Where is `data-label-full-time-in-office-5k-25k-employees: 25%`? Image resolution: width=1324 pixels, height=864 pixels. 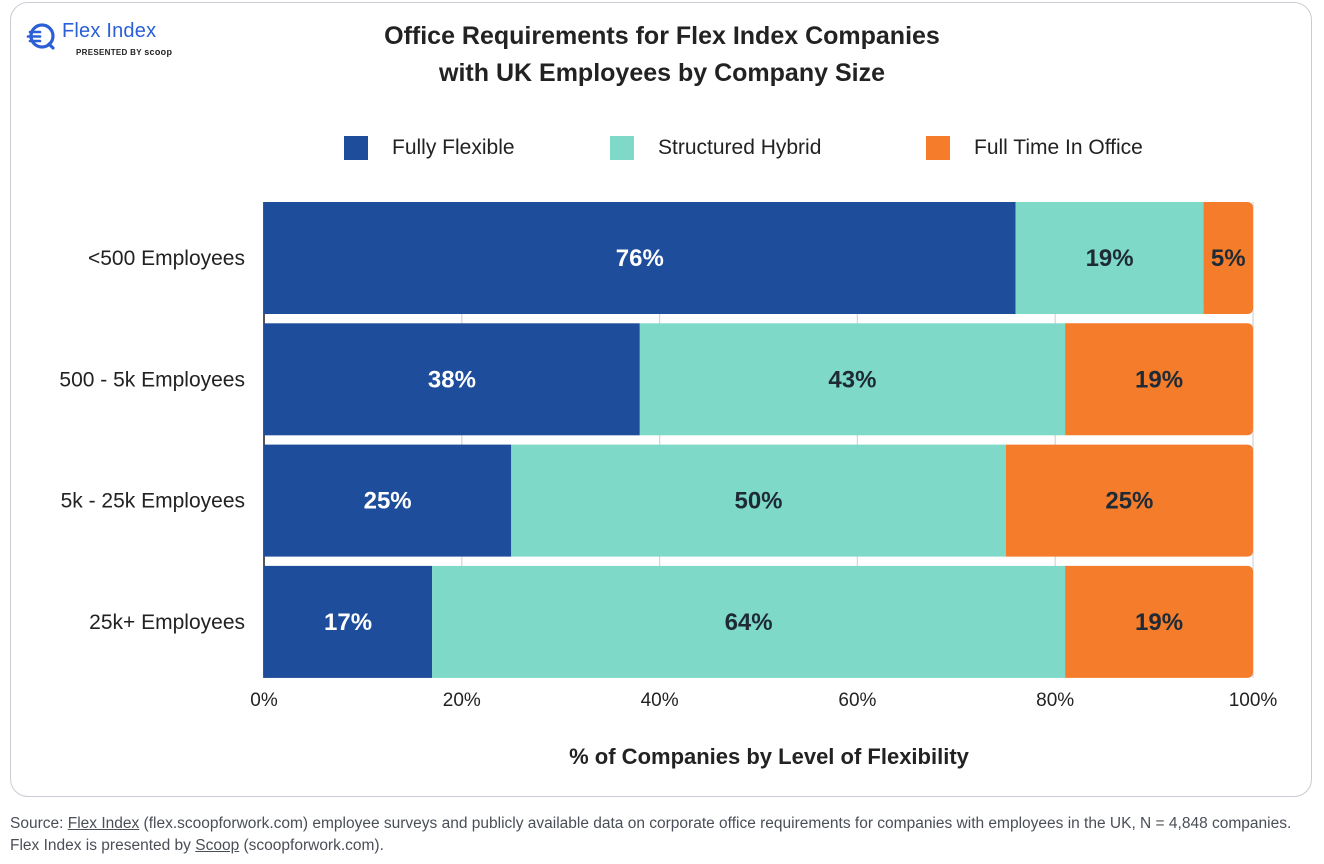
data-label-full-time-in-office-5k-25k-employees: 25% is located at coordinates (1129, 501).